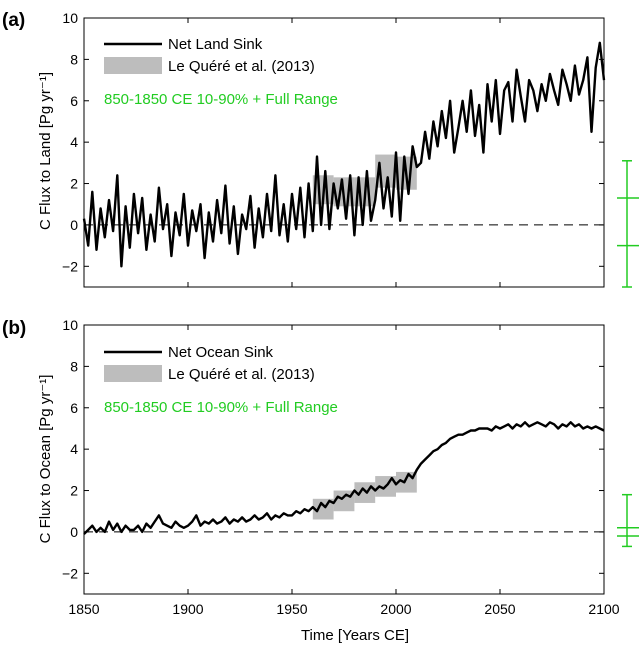  What do you see at coordinates (291, 609) in the screenshot?
I see `x-tick-label: 1950` at bounding box center [291, 609].